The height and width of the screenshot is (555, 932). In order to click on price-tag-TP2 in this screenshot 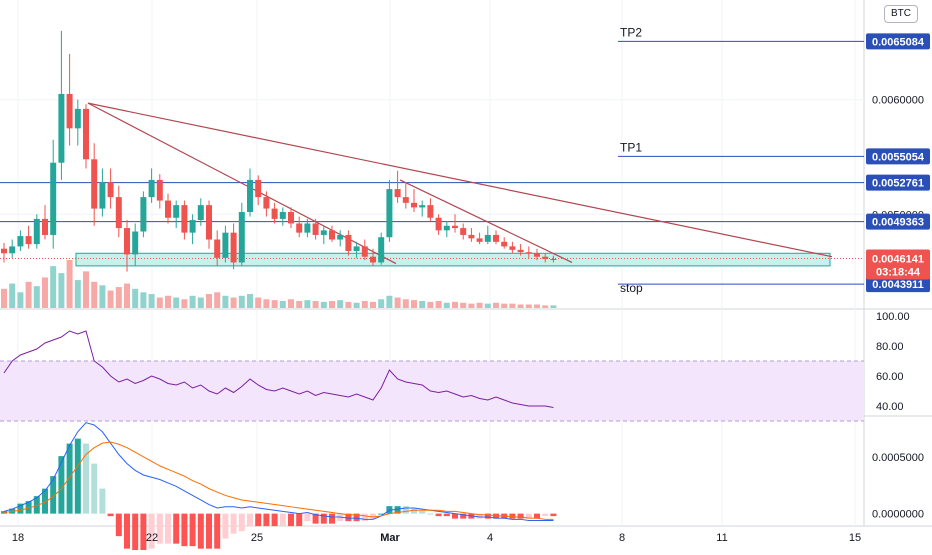, I will do `click(898, 41)`.